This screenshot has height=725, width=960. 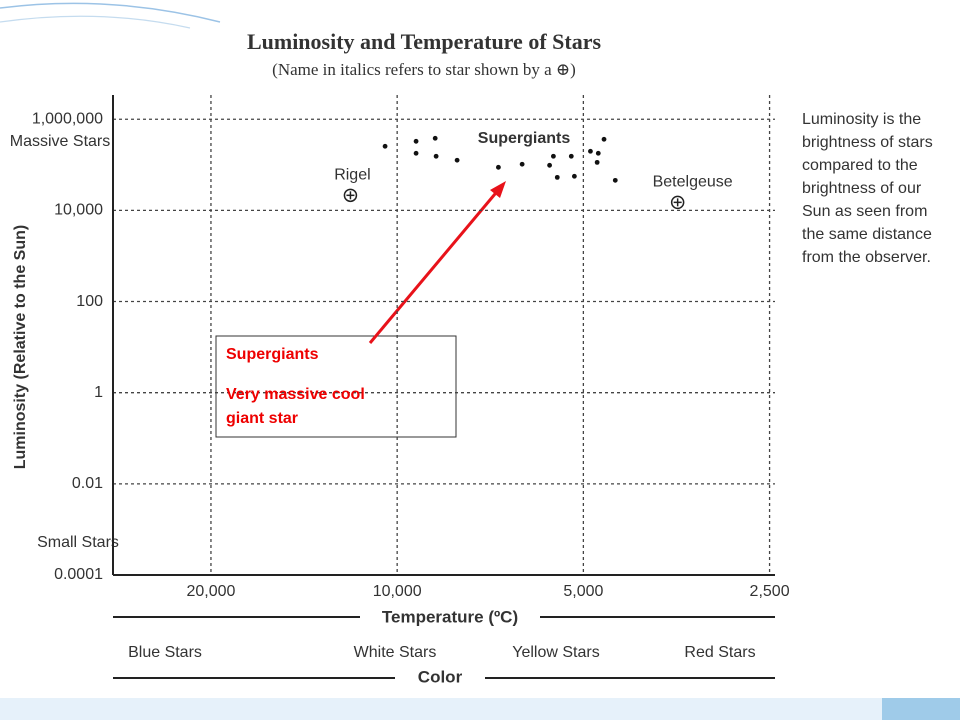 What do you see at coordinates (524, 138) in the screenshot?
I see `annotation: Supergiants` at bounding box center [524, 138].